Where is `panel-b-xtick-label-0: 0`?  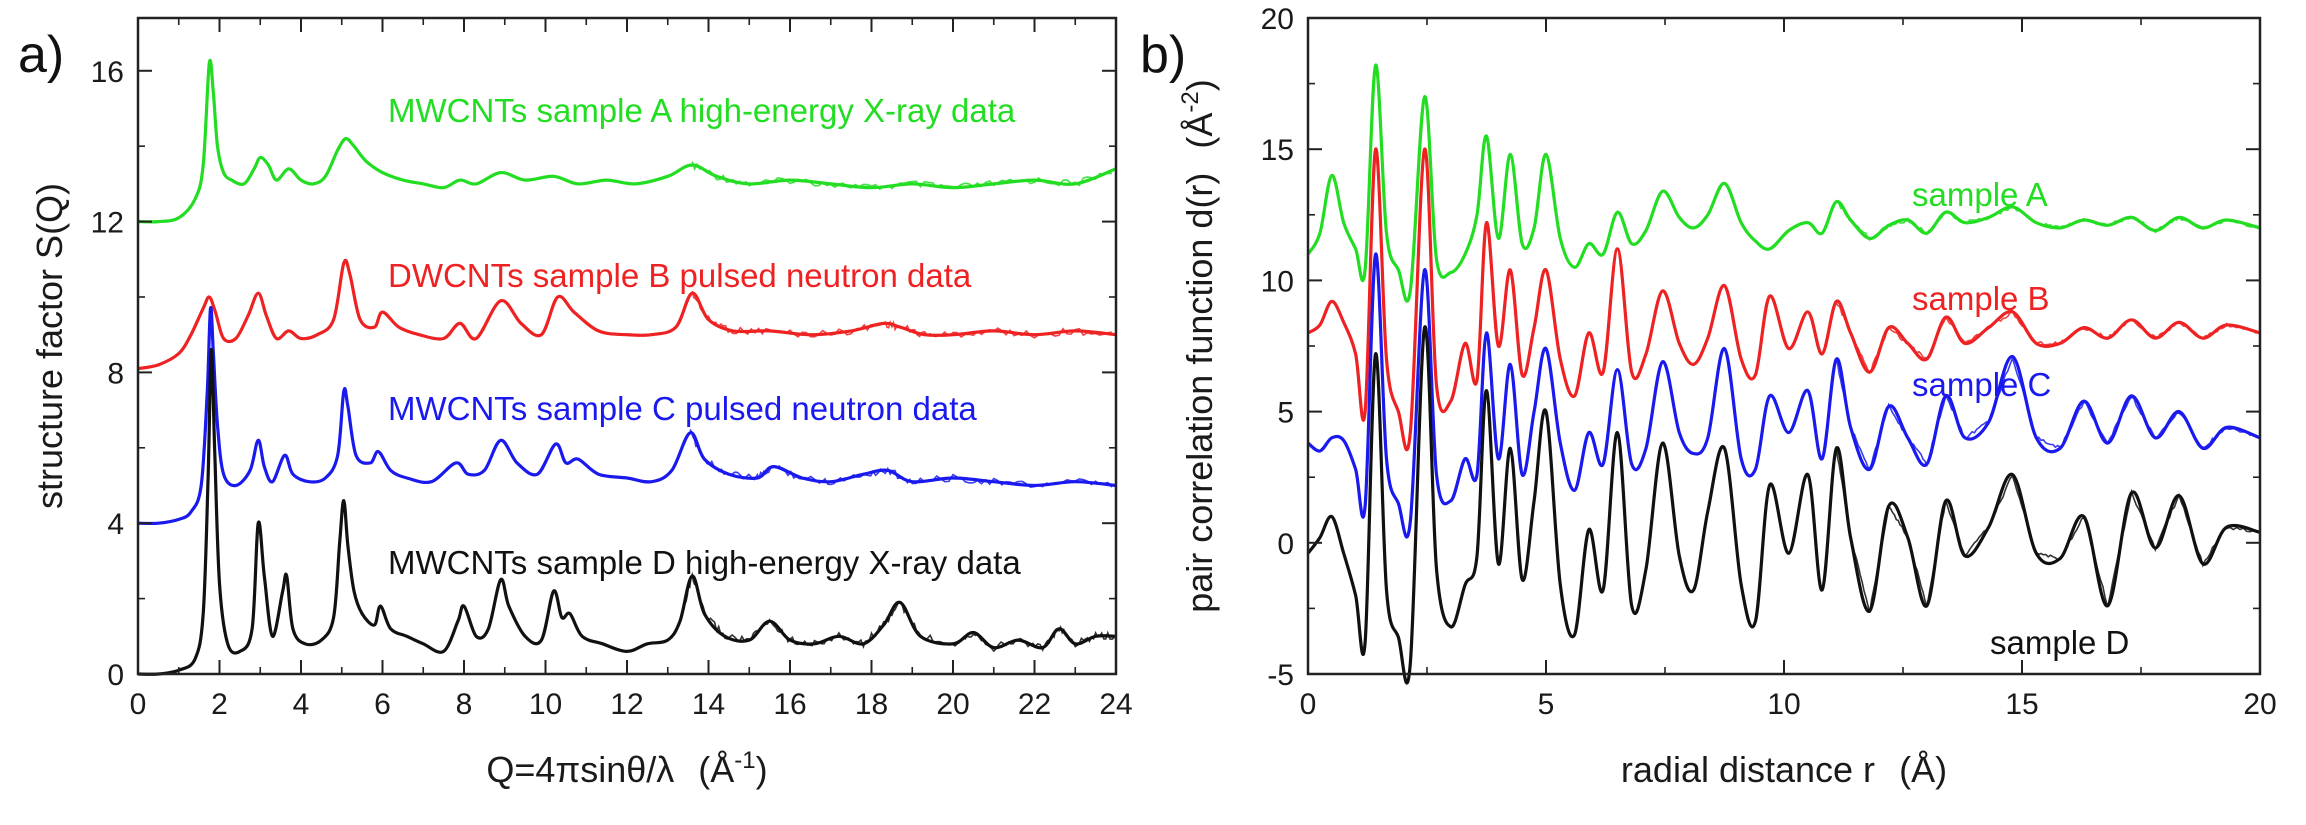 panel-b-xtick-label-0: 0 is located at coordinates (1308, 704).